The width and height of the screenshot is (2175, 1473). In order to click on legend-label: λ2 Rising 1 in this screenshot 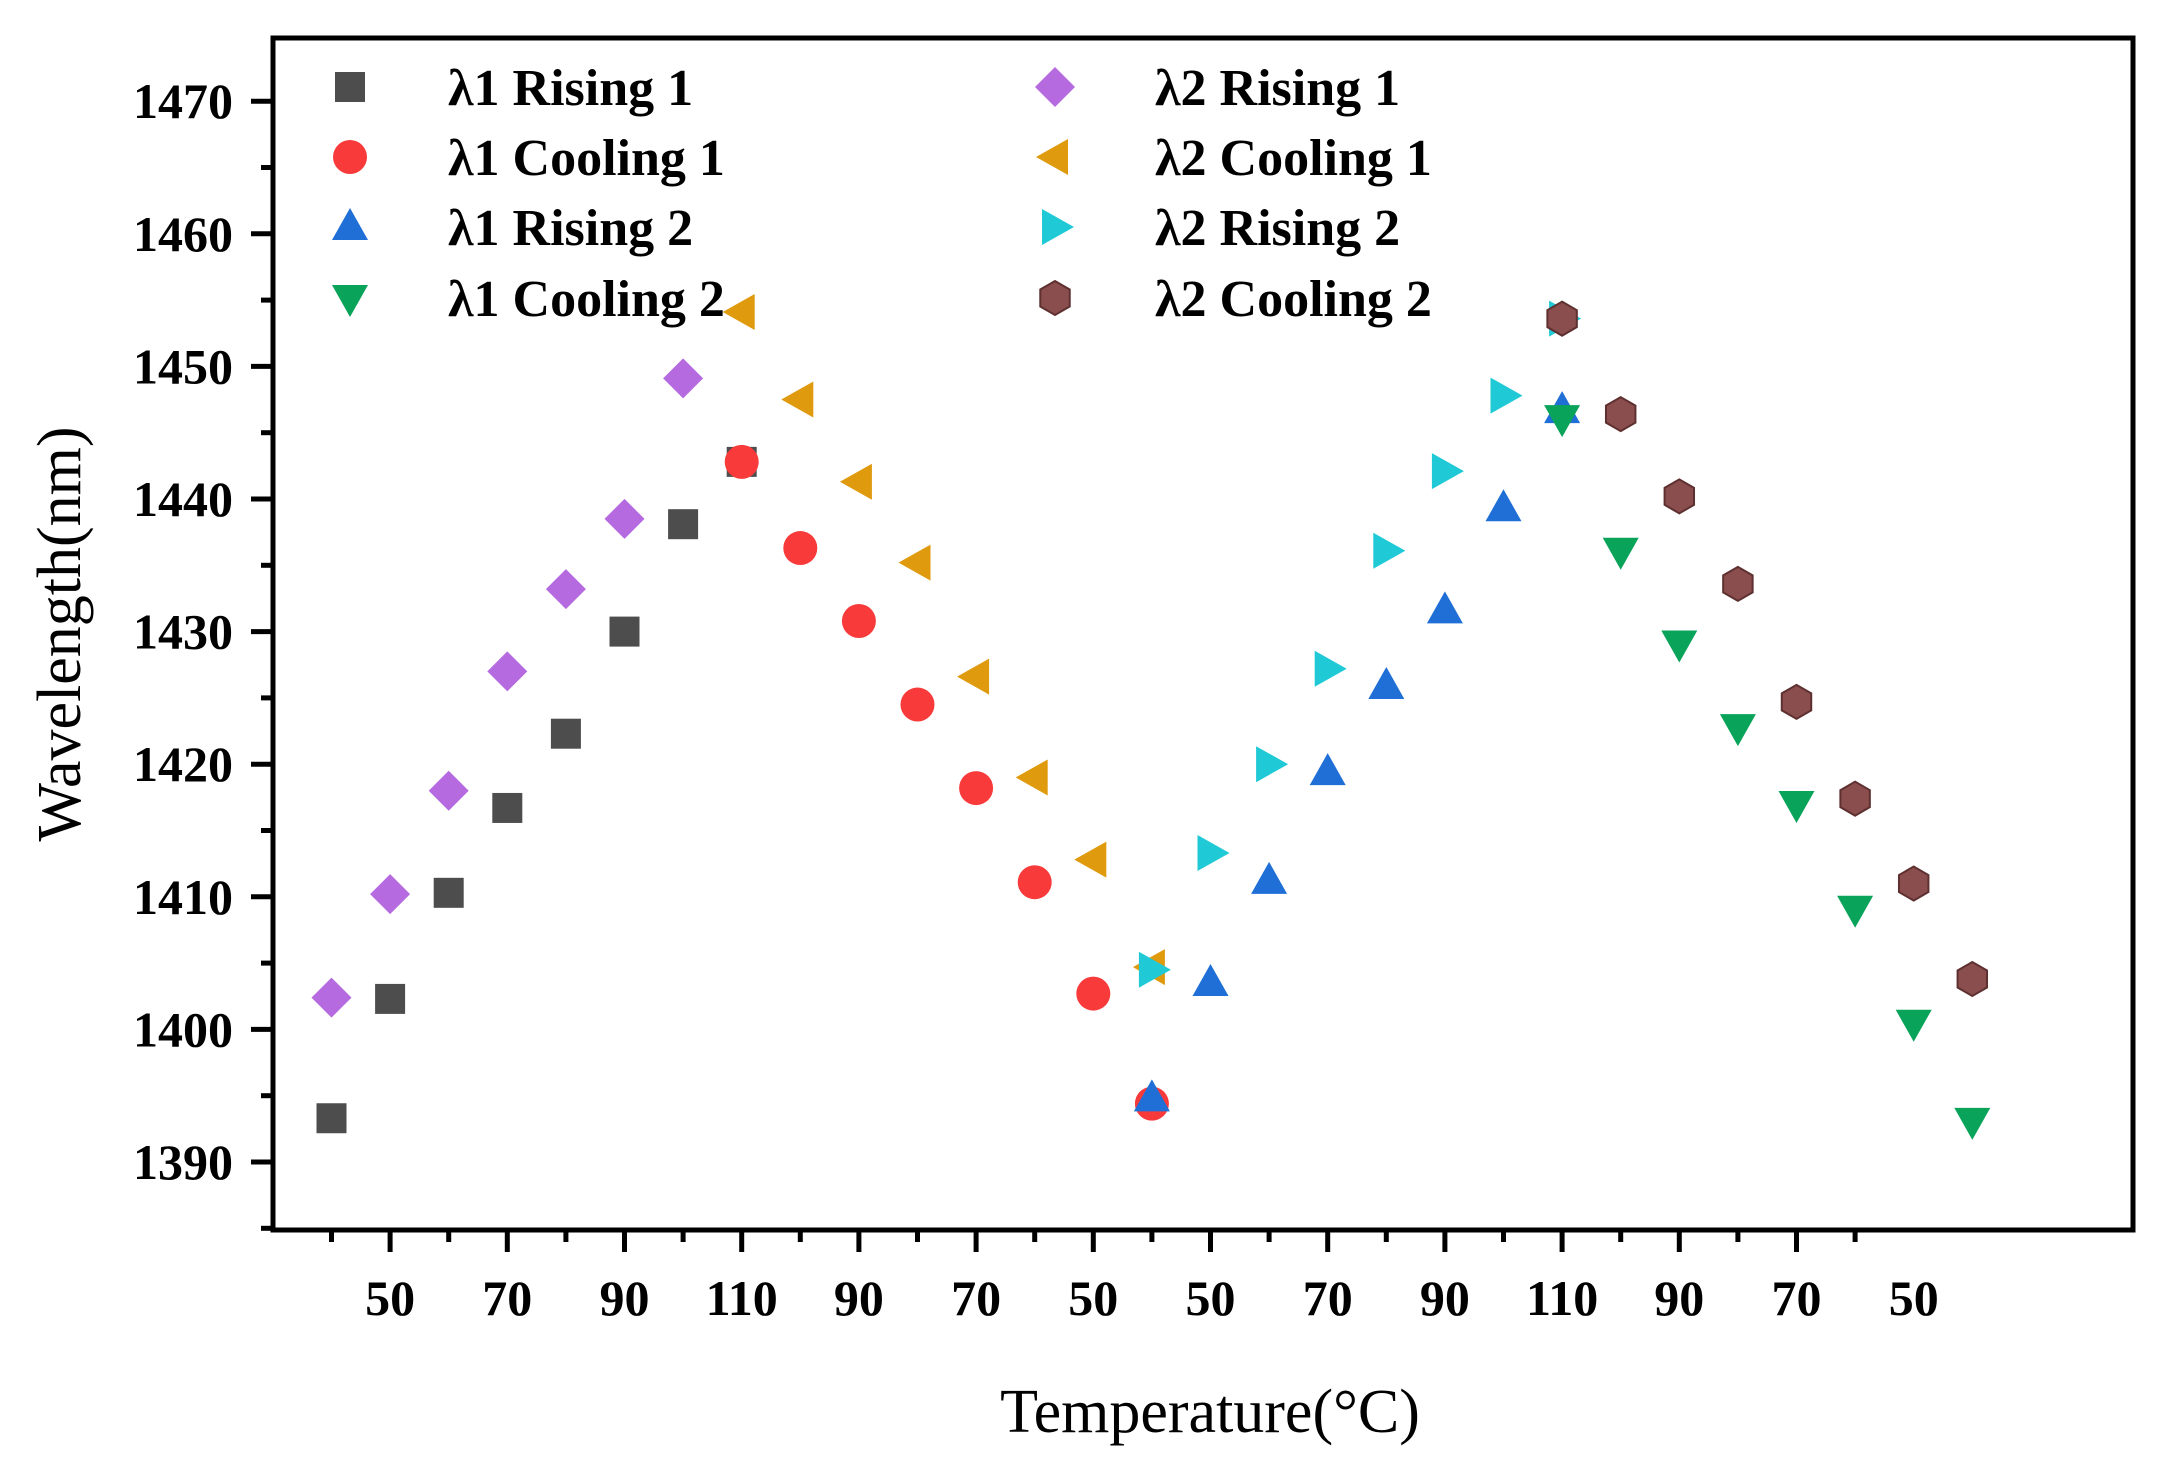, I will do `click(1277, 88)`.